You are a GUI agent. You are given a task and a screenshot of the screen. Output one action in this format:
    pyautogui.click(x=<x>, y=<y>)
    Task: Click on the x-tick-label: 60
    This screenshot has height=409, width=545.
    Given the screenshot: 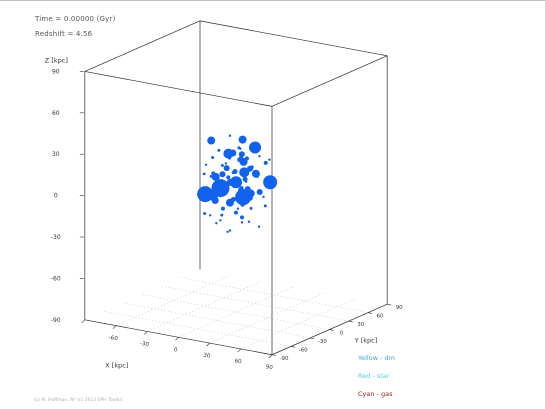 What is the action you would take?
    pyautogui.click(x=238, y=361)
    